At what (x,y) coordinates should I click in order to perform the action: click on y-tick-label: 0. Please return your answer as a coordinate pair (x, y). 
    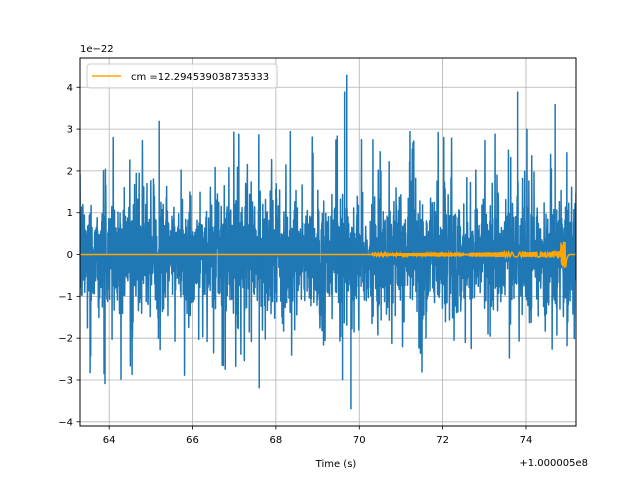
    Looking at the image, I should click on (70, 255).